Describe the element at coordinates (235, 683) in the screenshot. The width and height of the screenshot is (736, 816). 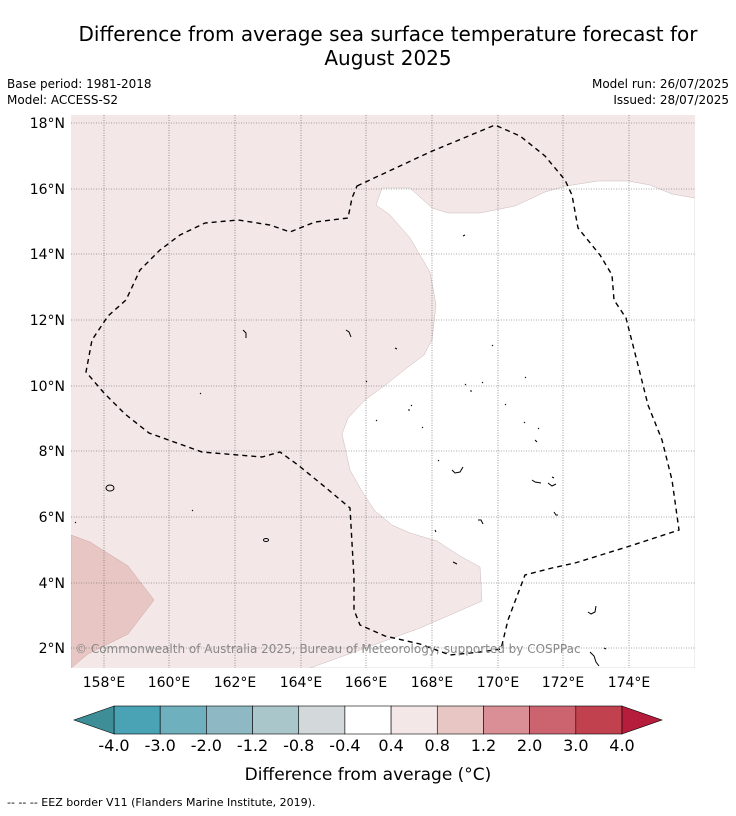
I see `lon-label: 162°E` at that location.